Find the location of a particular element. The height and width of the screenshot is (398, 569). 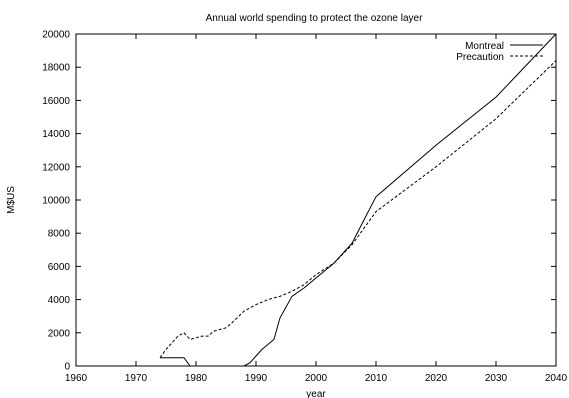

x-tick-label: 2030 is located at coordinates (496, 378).